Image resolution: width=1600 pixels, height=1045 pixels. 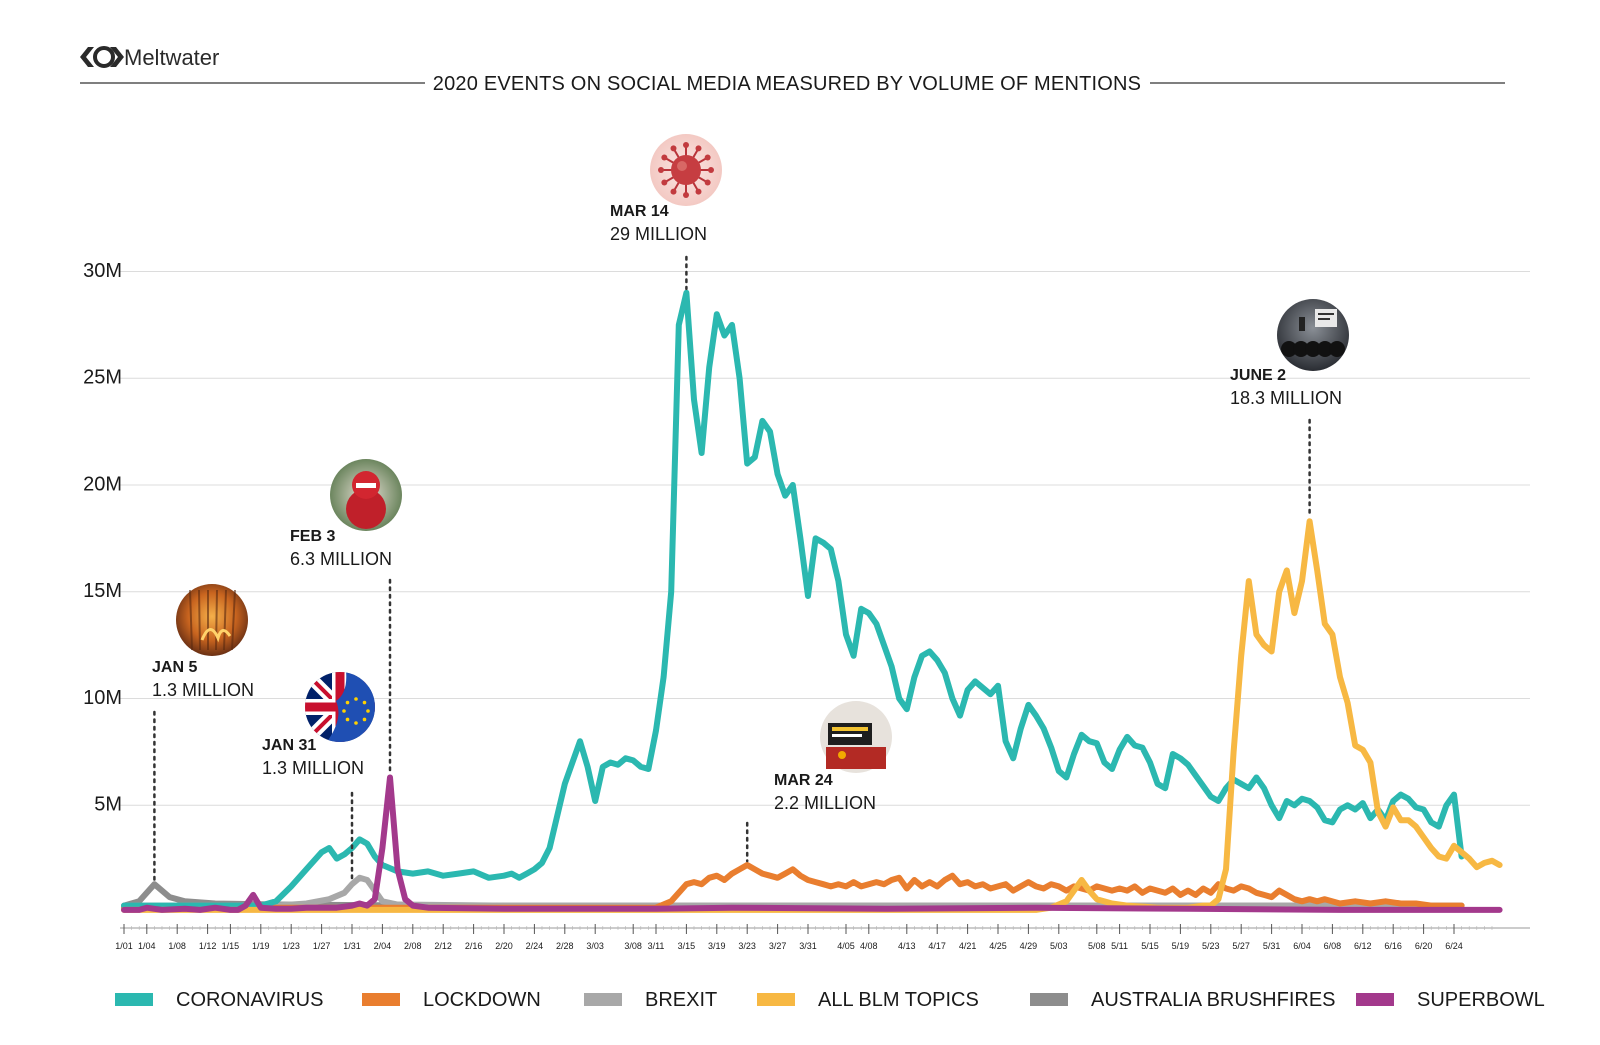 What do you see at coordinates (102, 378) in the screenshot?
I see `y-tick-label: 25M` at bounding box center [102, 378].